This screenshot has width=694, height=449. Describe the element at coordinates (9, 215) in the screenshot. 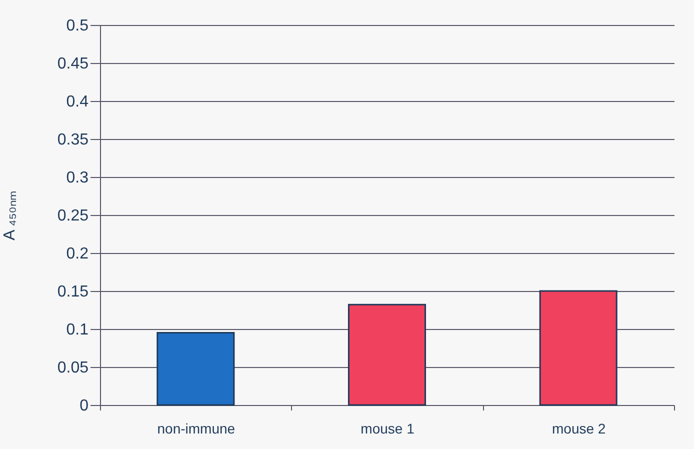

I see `y-axis-title: A ₄₅₀ₙₘ` at that location.